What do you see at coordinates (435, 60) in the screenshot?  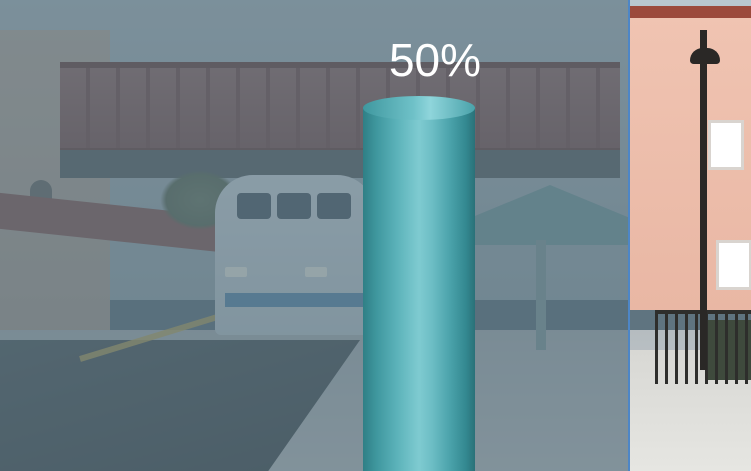 I see `progress-percentage-label: 50%` at bounding box center [435, 60].